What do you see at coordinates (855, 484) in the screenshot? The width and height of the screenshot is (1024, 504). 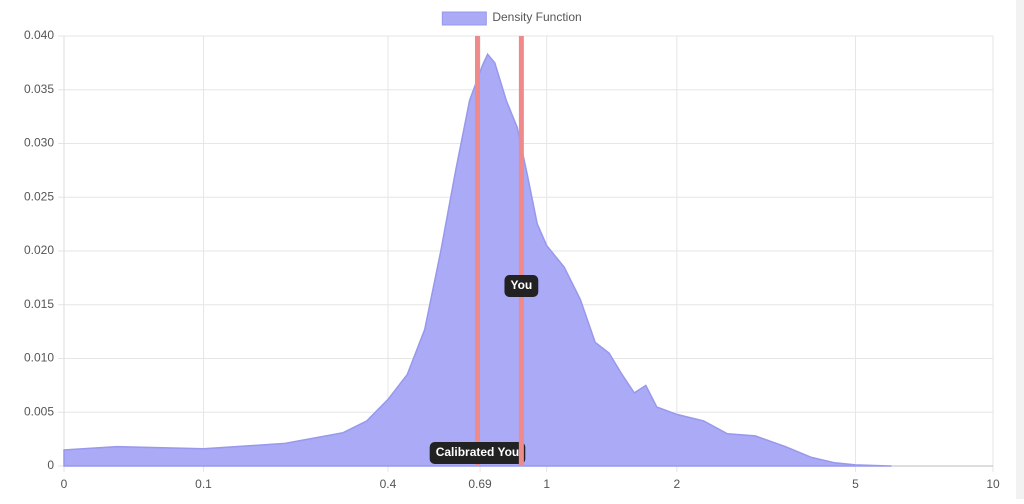 I see `x-tick-label: 5` at bounding box center [855, 484].